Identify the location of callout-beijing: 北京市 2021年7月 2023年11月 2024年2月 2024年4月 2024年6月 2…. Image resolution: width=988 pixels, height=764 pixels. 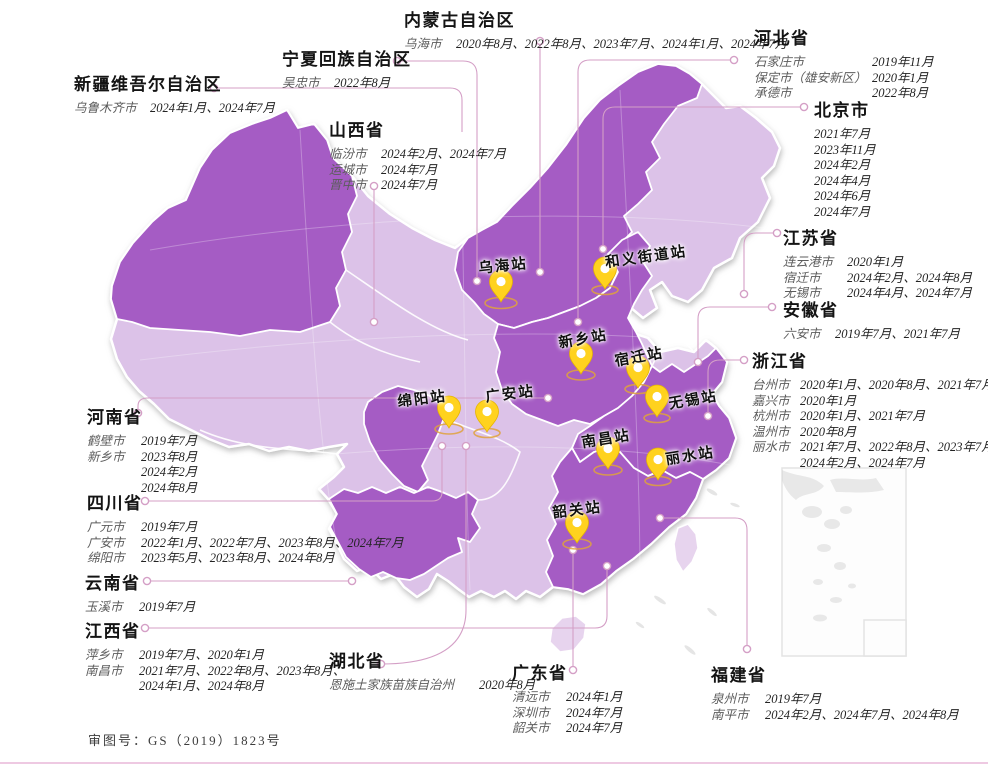
(845, 158).